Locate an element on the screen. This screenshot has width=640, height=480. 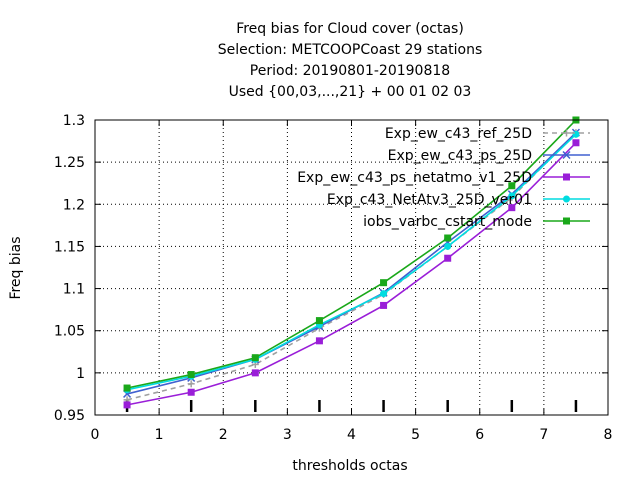
legend-label: Exp_c43_NetAtv3_25D_ver01 is located at coordinates (429, 200).